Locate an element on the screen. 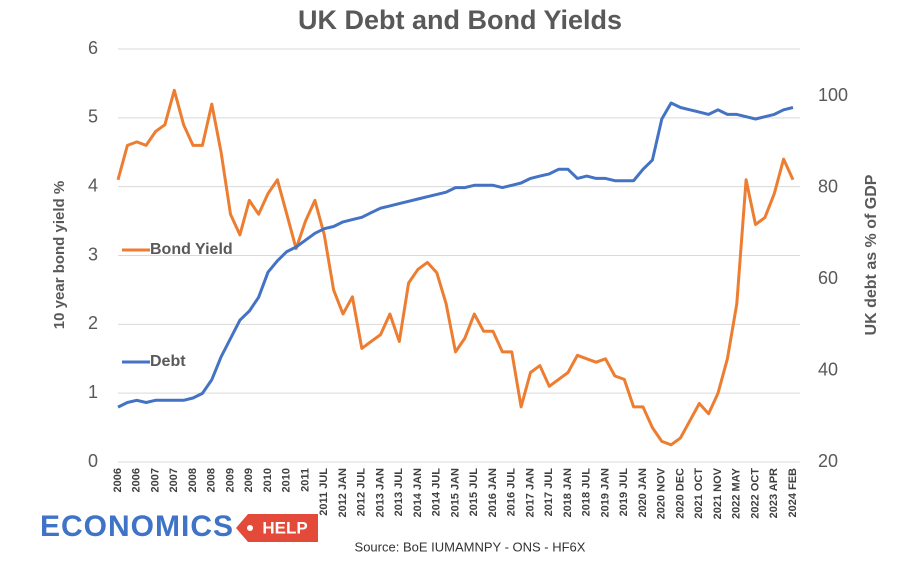 This screenshot has height=588, width=900. legend-label: Bond Yield is located at coordinates (191, 249).